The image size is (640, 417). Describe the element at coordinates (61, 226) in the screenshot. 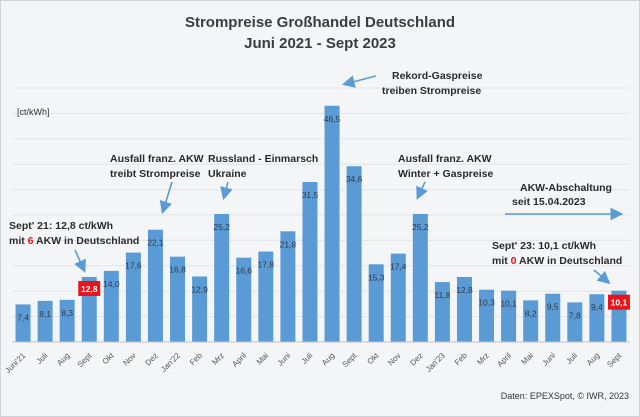

I see `annotation-text: Sept' 21: 12,8 ct/kWh` at that location.